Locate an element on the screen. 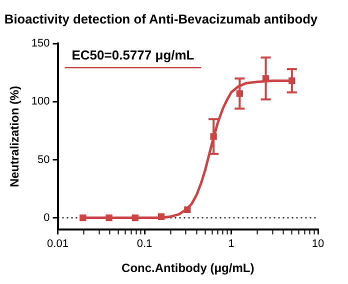  x-axis-title: Conc.Antibody (μg/mL) is located at coordinates (188, 268).